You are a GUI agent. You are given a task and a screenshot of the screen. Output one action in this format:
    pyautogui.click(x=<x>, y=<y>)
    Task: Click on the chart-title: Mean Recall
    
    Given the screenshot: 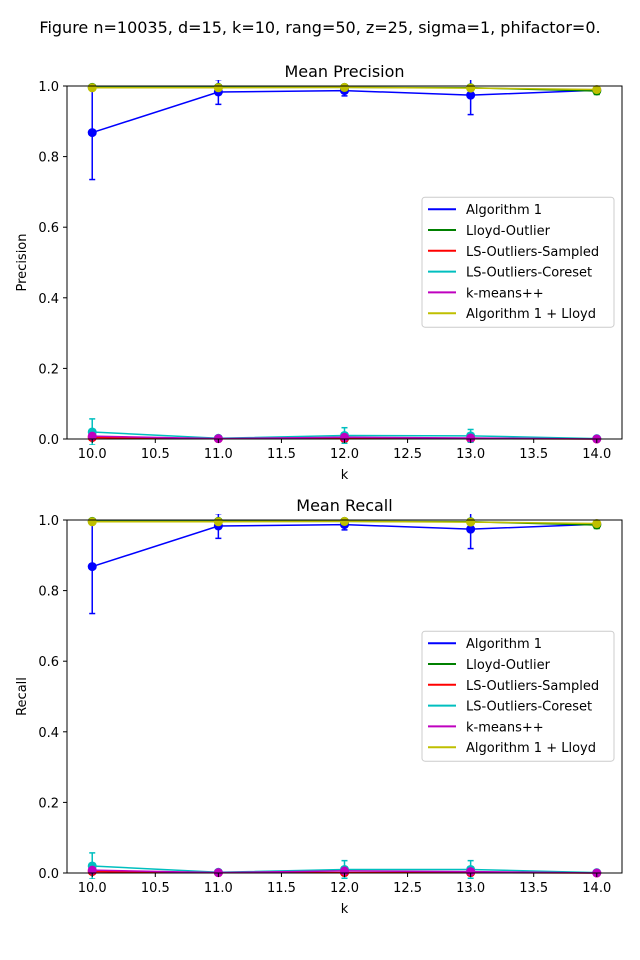 What is the action you would take?
    pyautogui.click(x=344, y=505)
    